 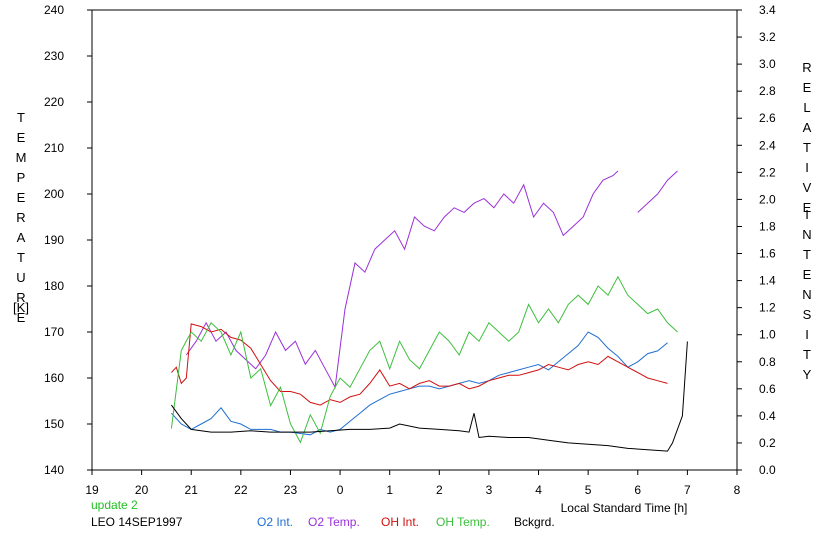 I want to click on x-axis-label: Local Standard Time [h], so click(x=624, y=508).